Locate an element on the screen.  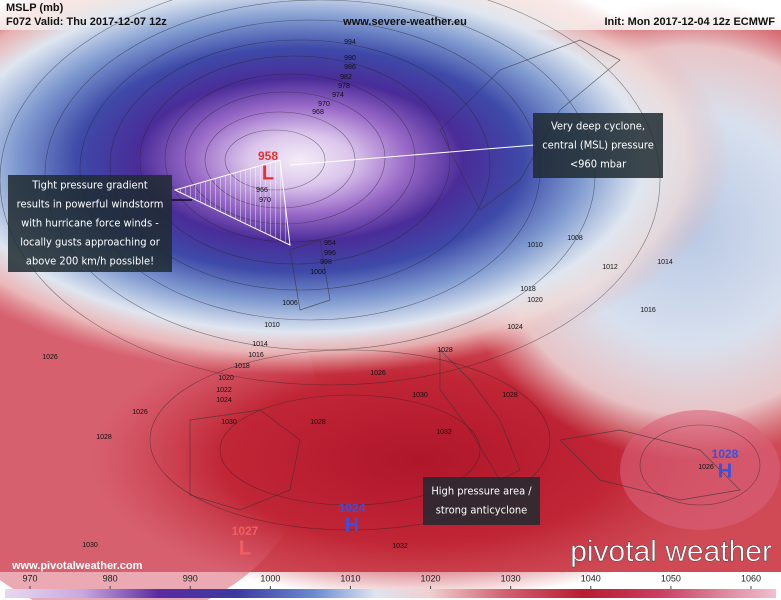
center-value: 1027 is located at coordinates (245, 531).